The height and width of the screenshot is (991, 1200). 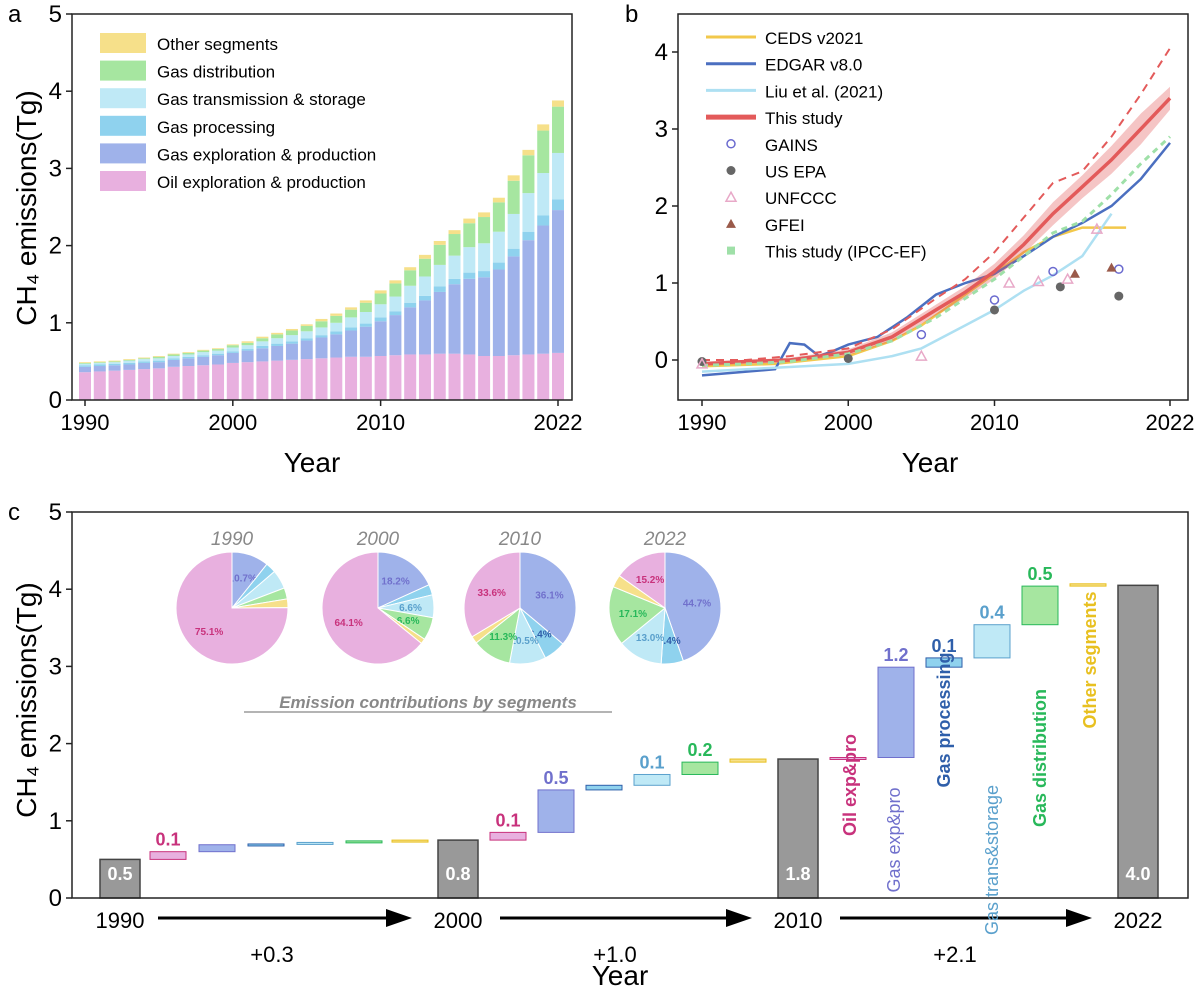 What do you see at coordinates (801, 198) in the screenshot?
I see `legend-label: UNFCCC` at bounding box center [801, 198].